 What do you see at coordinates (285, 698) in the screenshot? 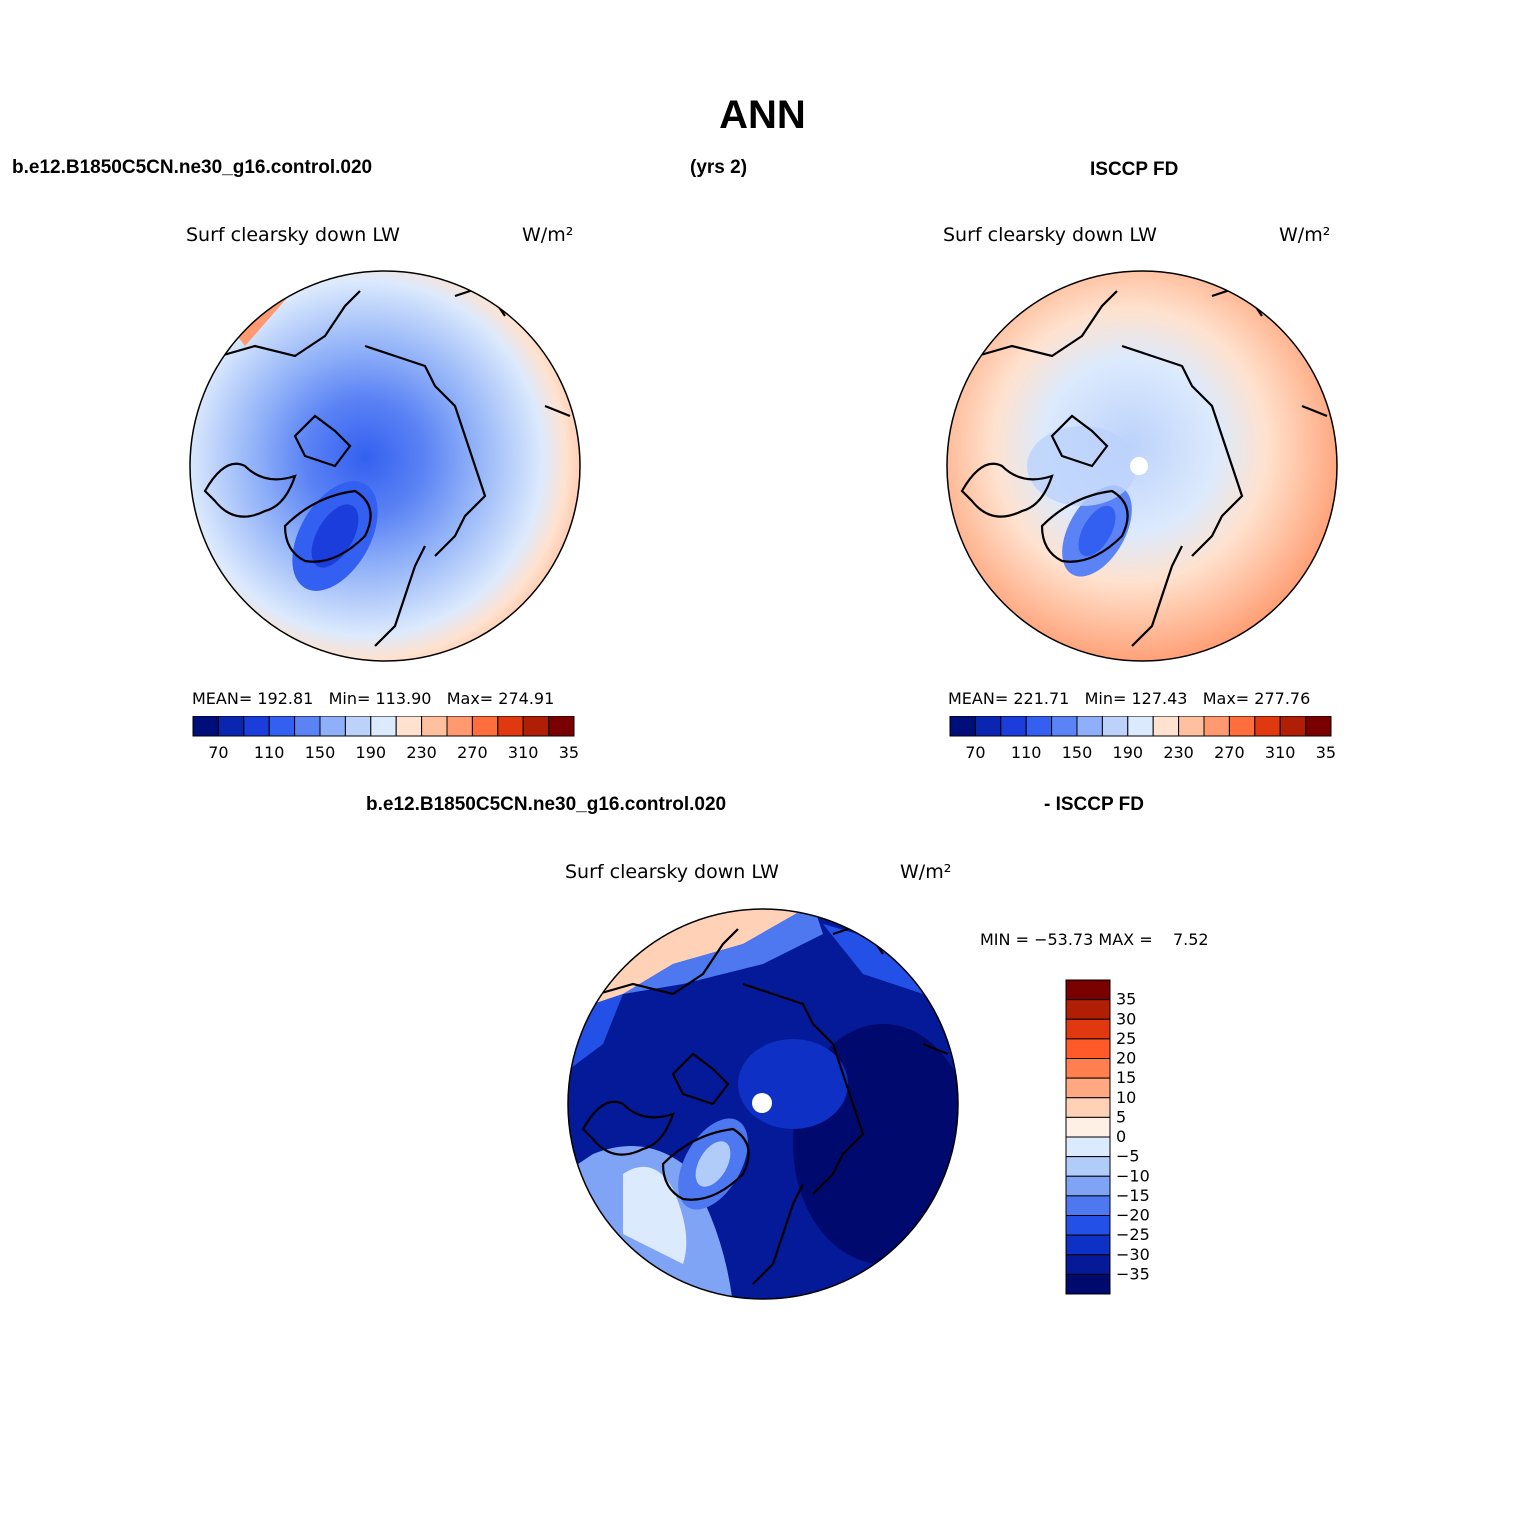
I see `panel1-mean-value: 192.81` at bounding box center [285, 698].